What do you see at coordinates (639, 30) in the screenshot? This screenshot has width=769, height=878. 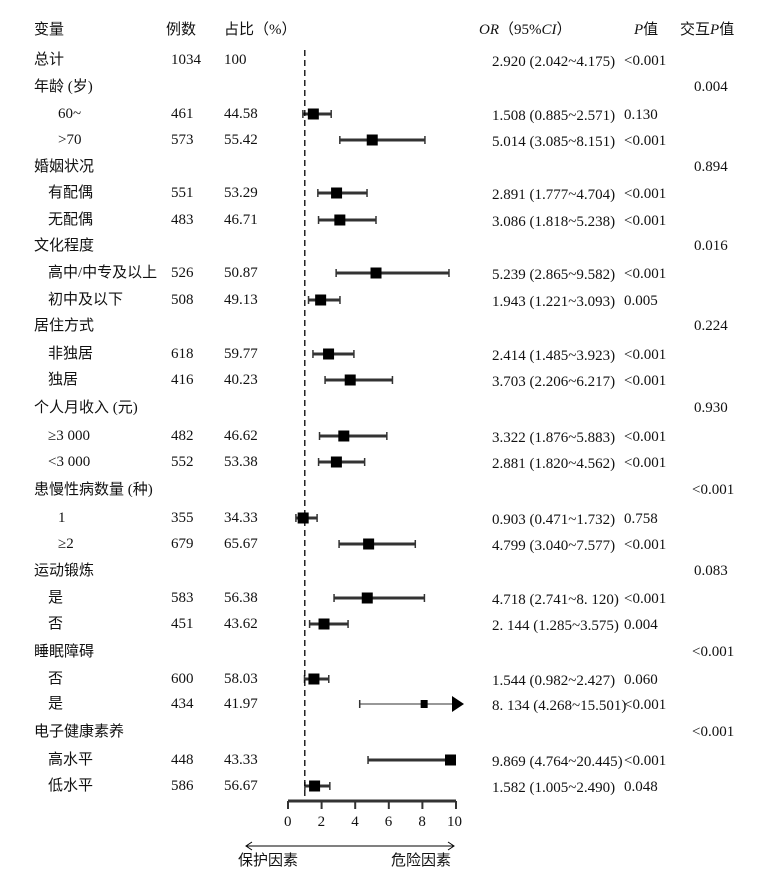 I see `p-label: P` at bounding box center [639, 30].